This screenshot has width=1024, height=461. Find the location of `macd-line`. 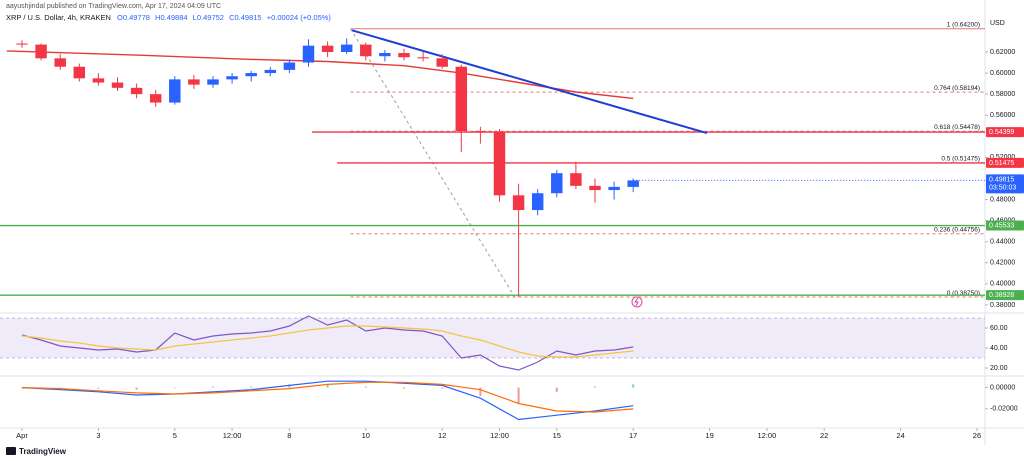

macd-line is located at coordinates (327, 400).